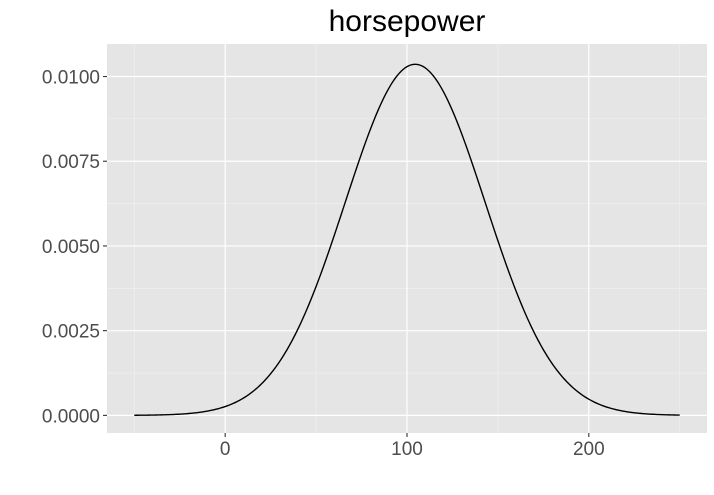  What do you see at coordinates (589, 449) in the screenshot?
I see `x-tick-label: 200` at bounding box center [589, 449].